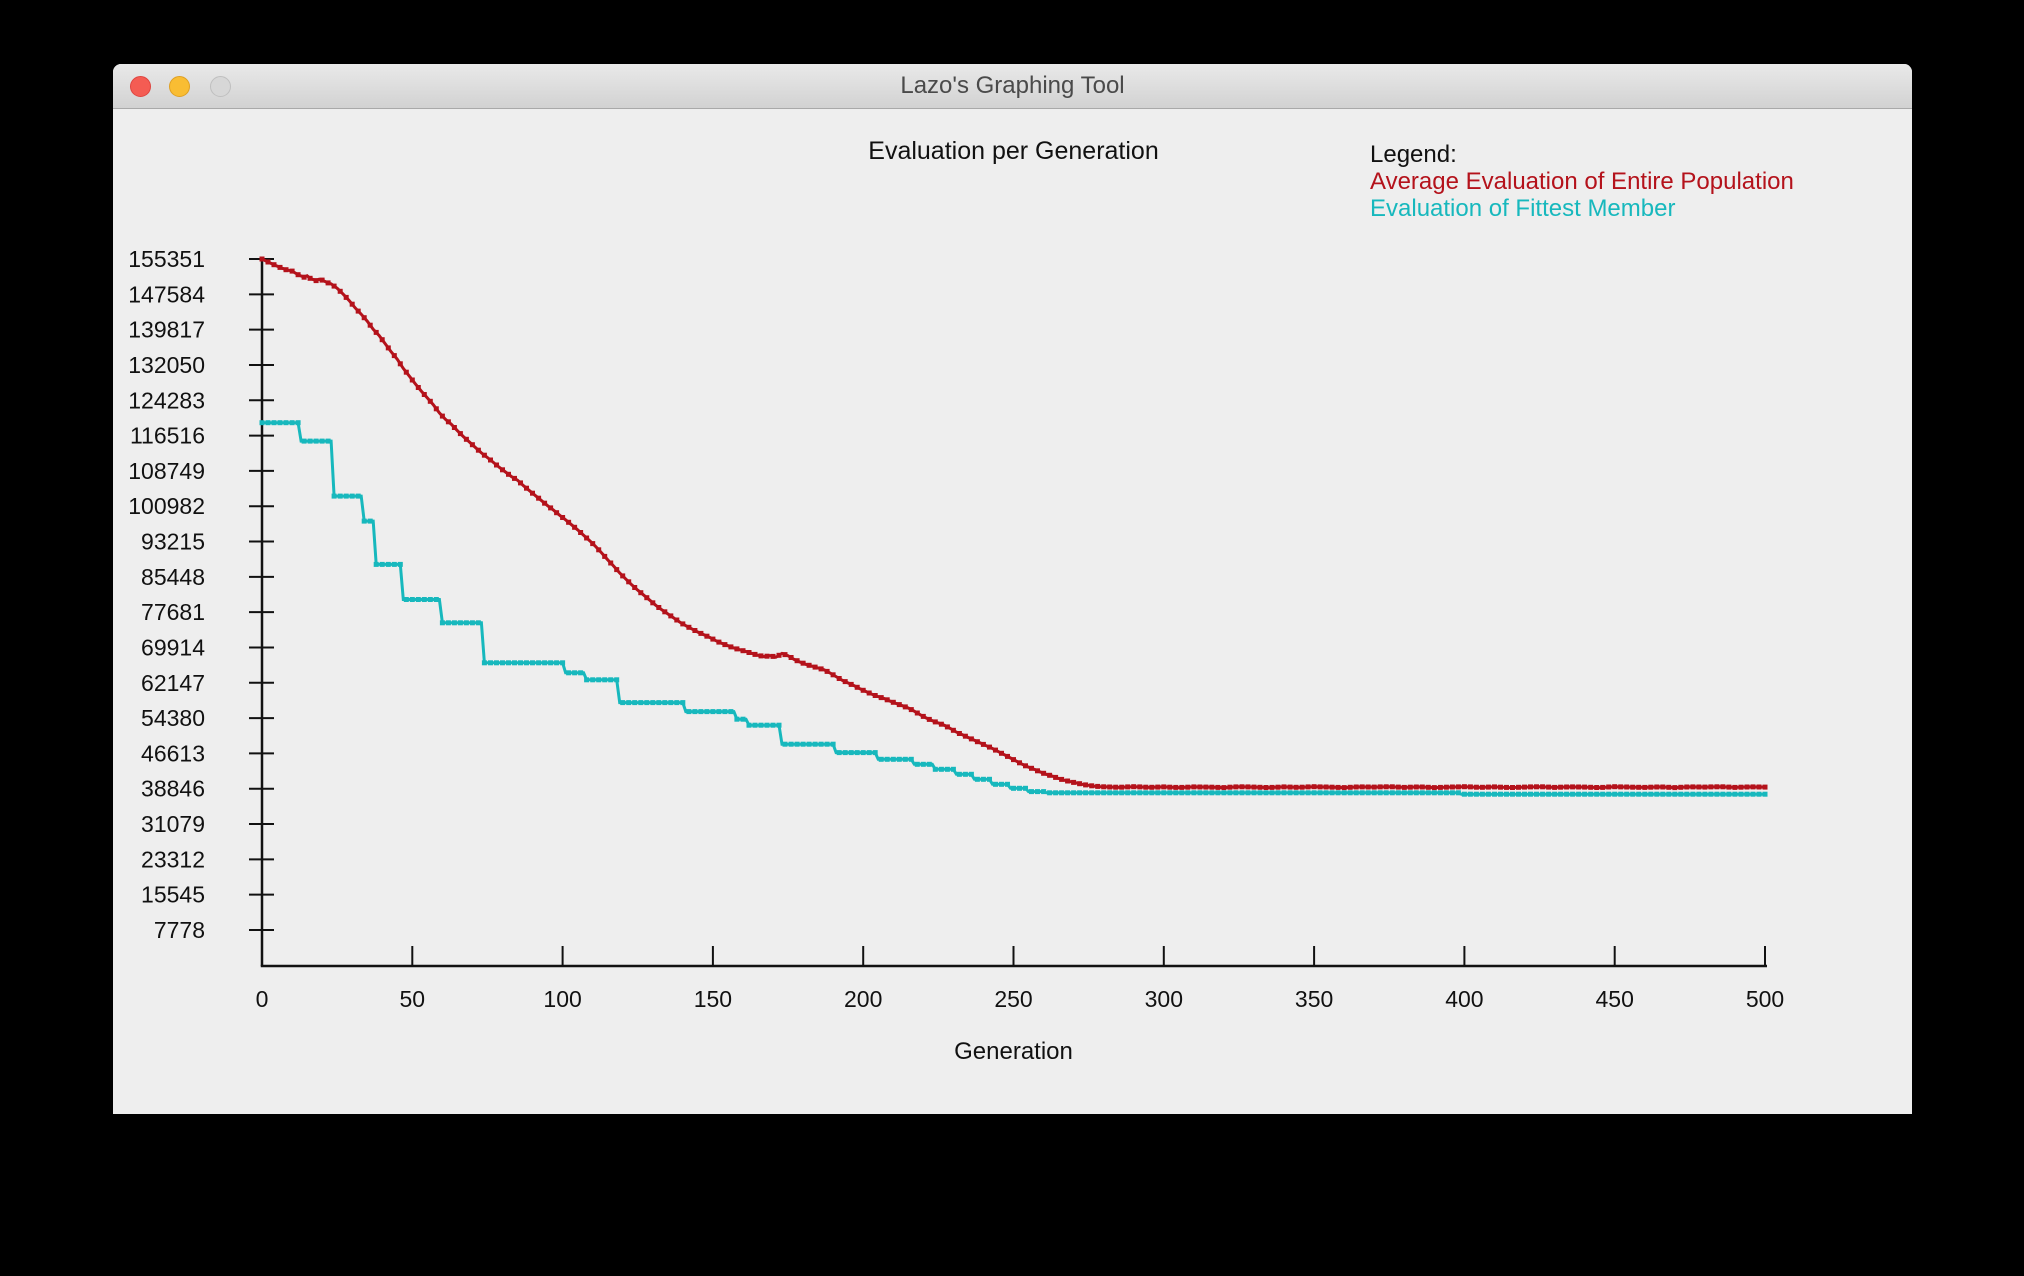  What do you see at coordinates (173, 718) in the screenshot?
I see `y-tick-label: 54380` at bounding box center [173, 718].